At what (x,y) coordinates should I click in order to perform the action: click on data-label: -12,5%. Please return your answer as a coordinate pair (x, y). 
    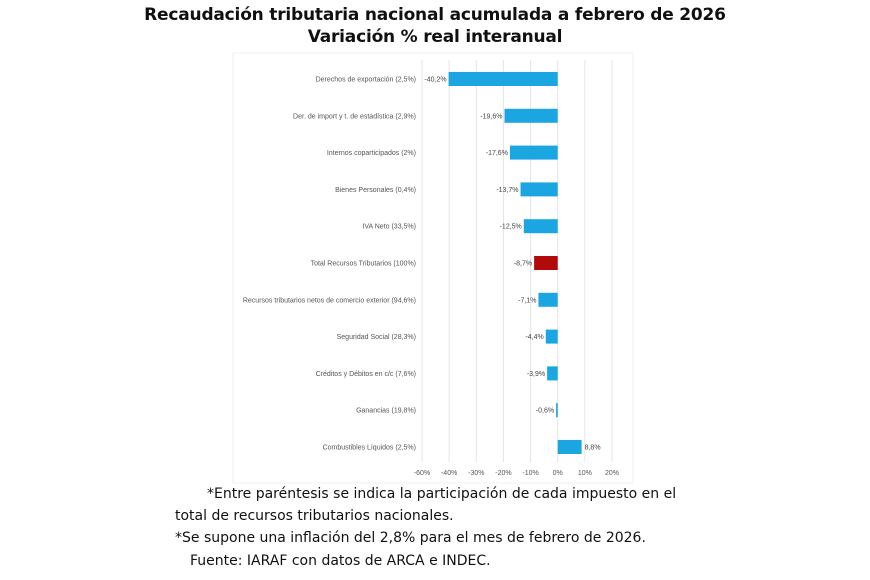
    Looking at the image, I should click on (511, 227).